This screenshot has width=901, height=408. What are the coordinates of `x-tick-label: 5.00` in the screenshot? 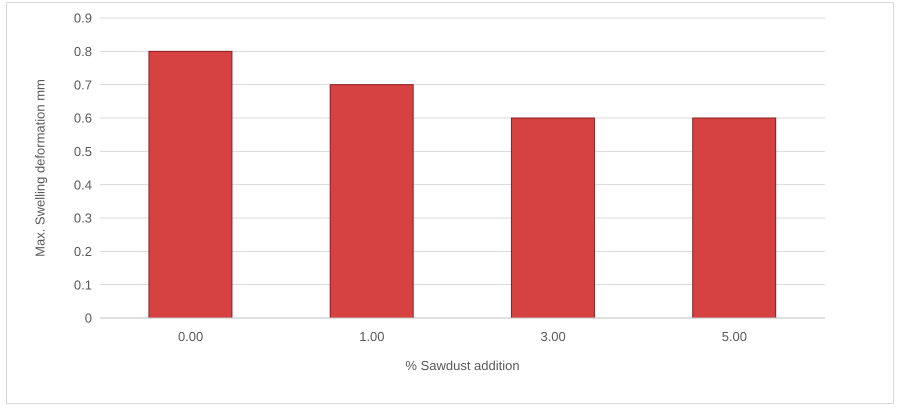 It's located at (735, 336).